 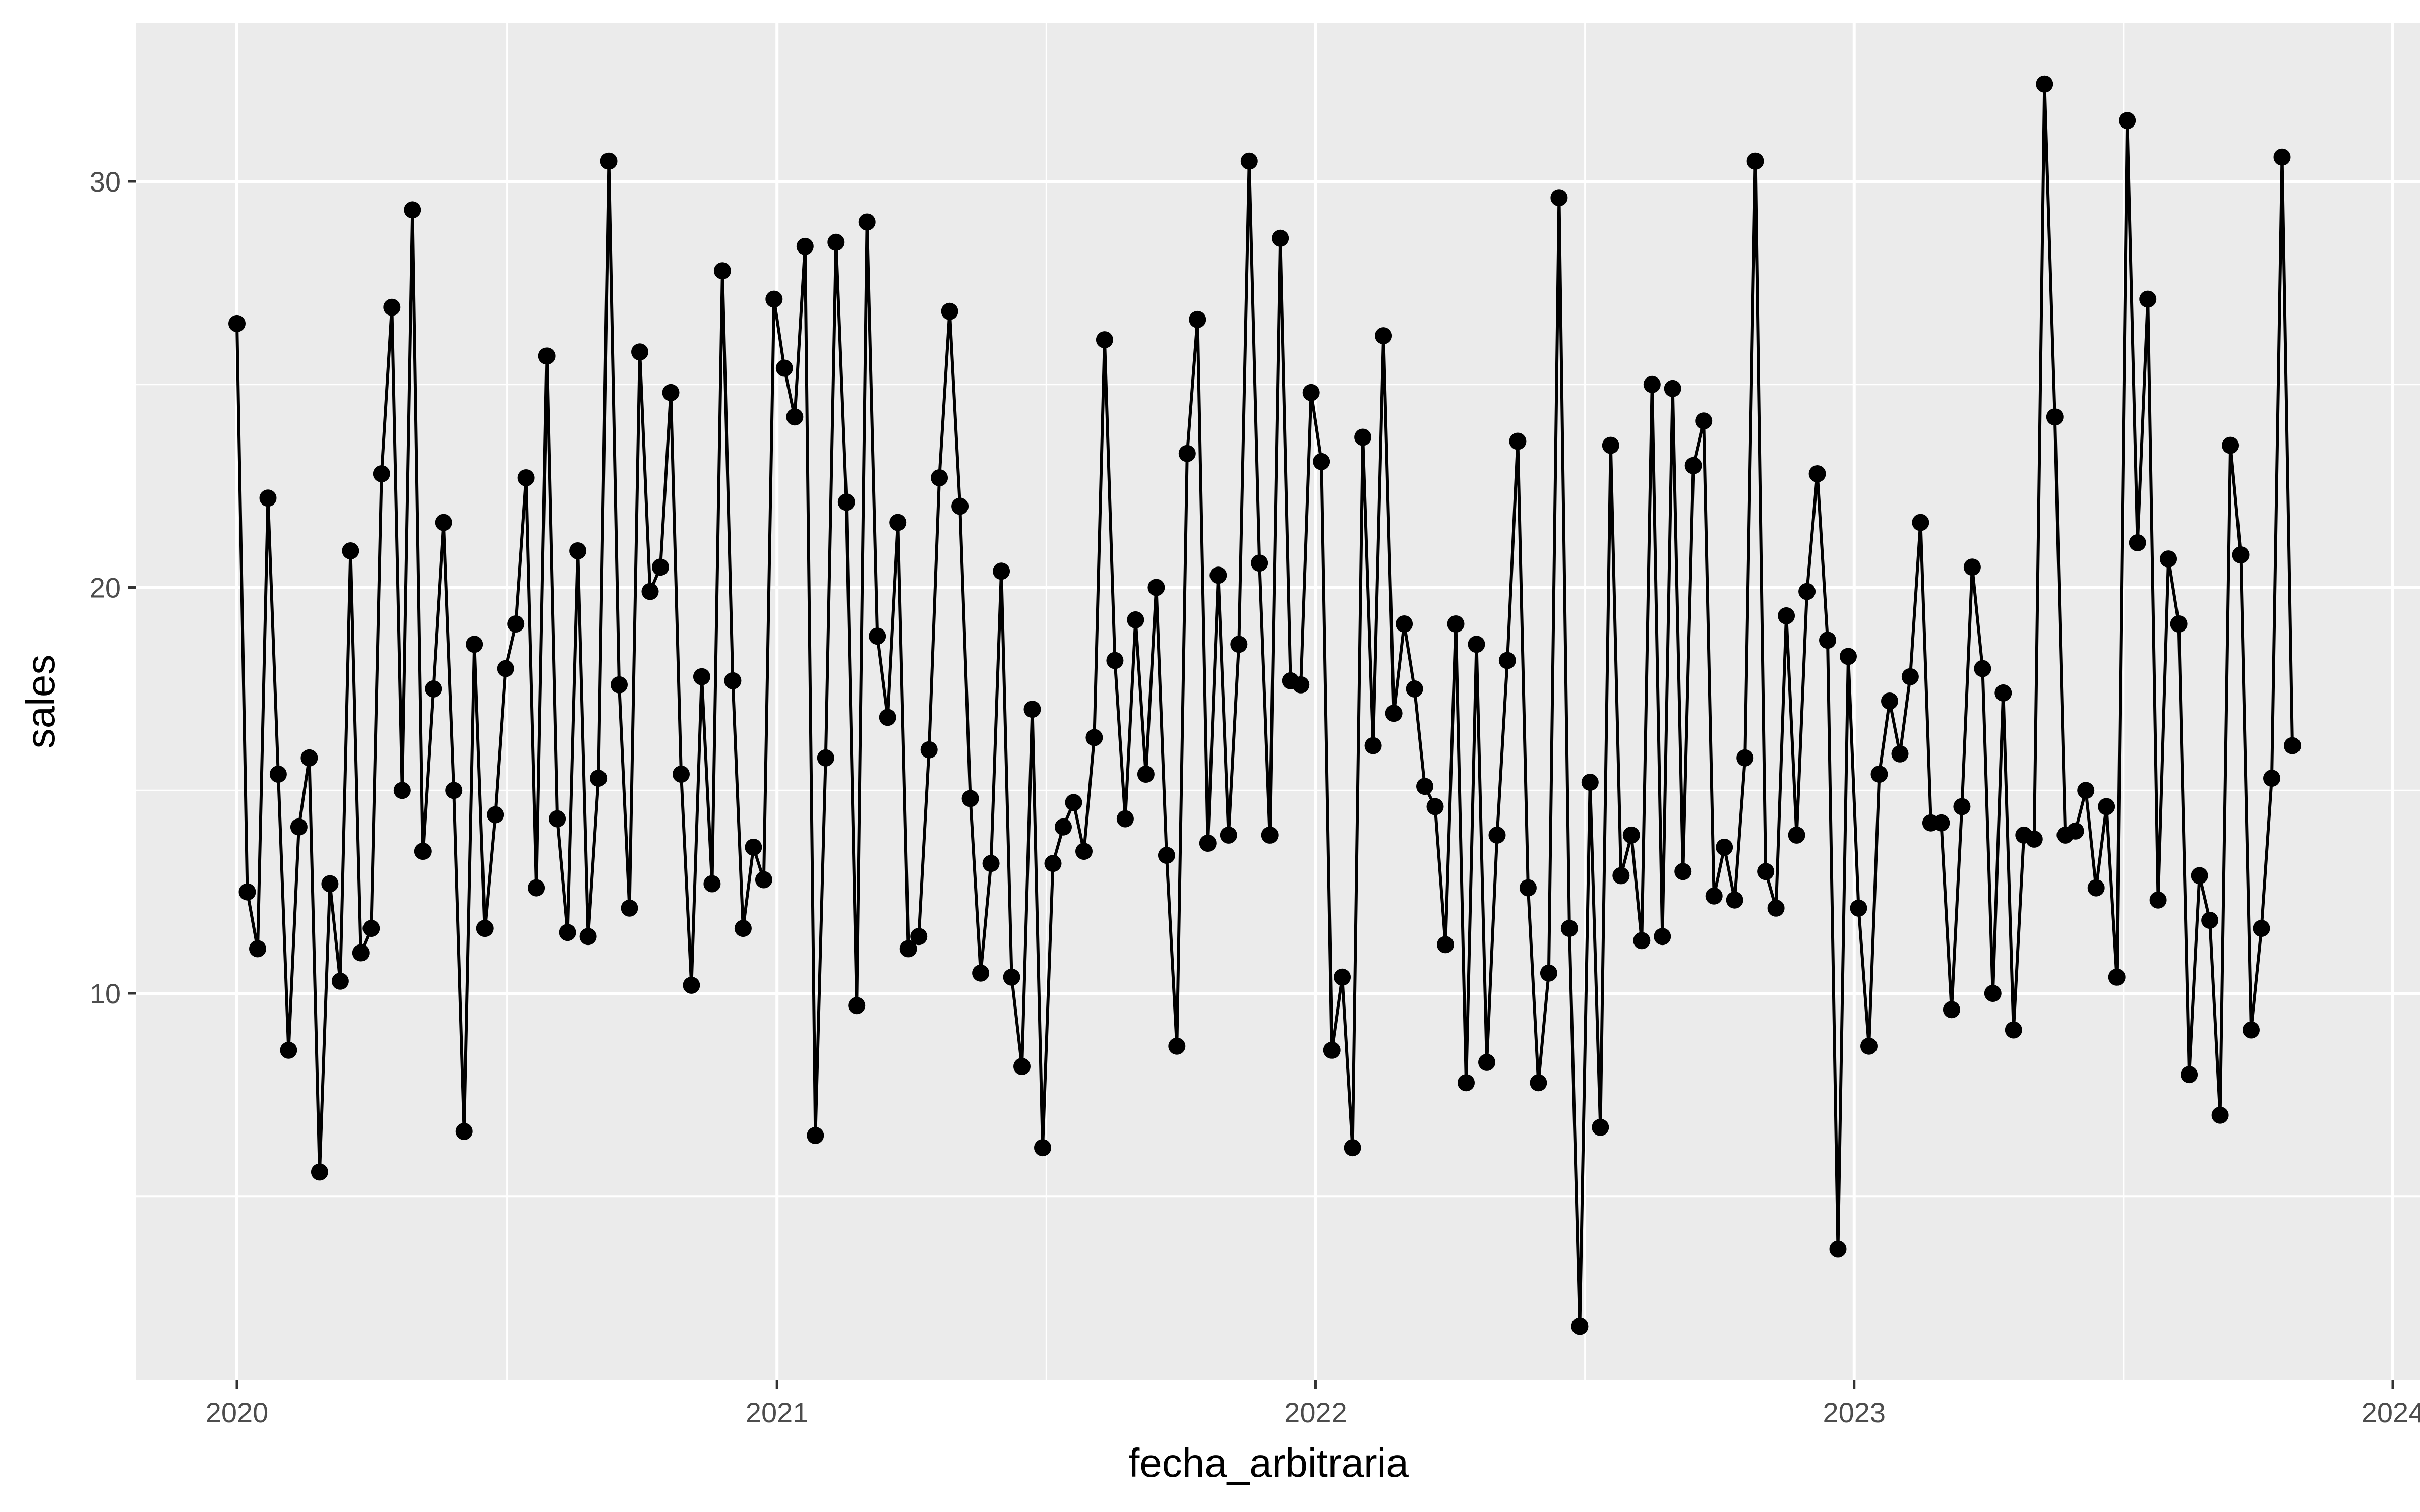 What do you see at coordinates (237, 1413) in the screenshot?
I see `x-tick-label: 2020` at bounding box center [237, 1413].